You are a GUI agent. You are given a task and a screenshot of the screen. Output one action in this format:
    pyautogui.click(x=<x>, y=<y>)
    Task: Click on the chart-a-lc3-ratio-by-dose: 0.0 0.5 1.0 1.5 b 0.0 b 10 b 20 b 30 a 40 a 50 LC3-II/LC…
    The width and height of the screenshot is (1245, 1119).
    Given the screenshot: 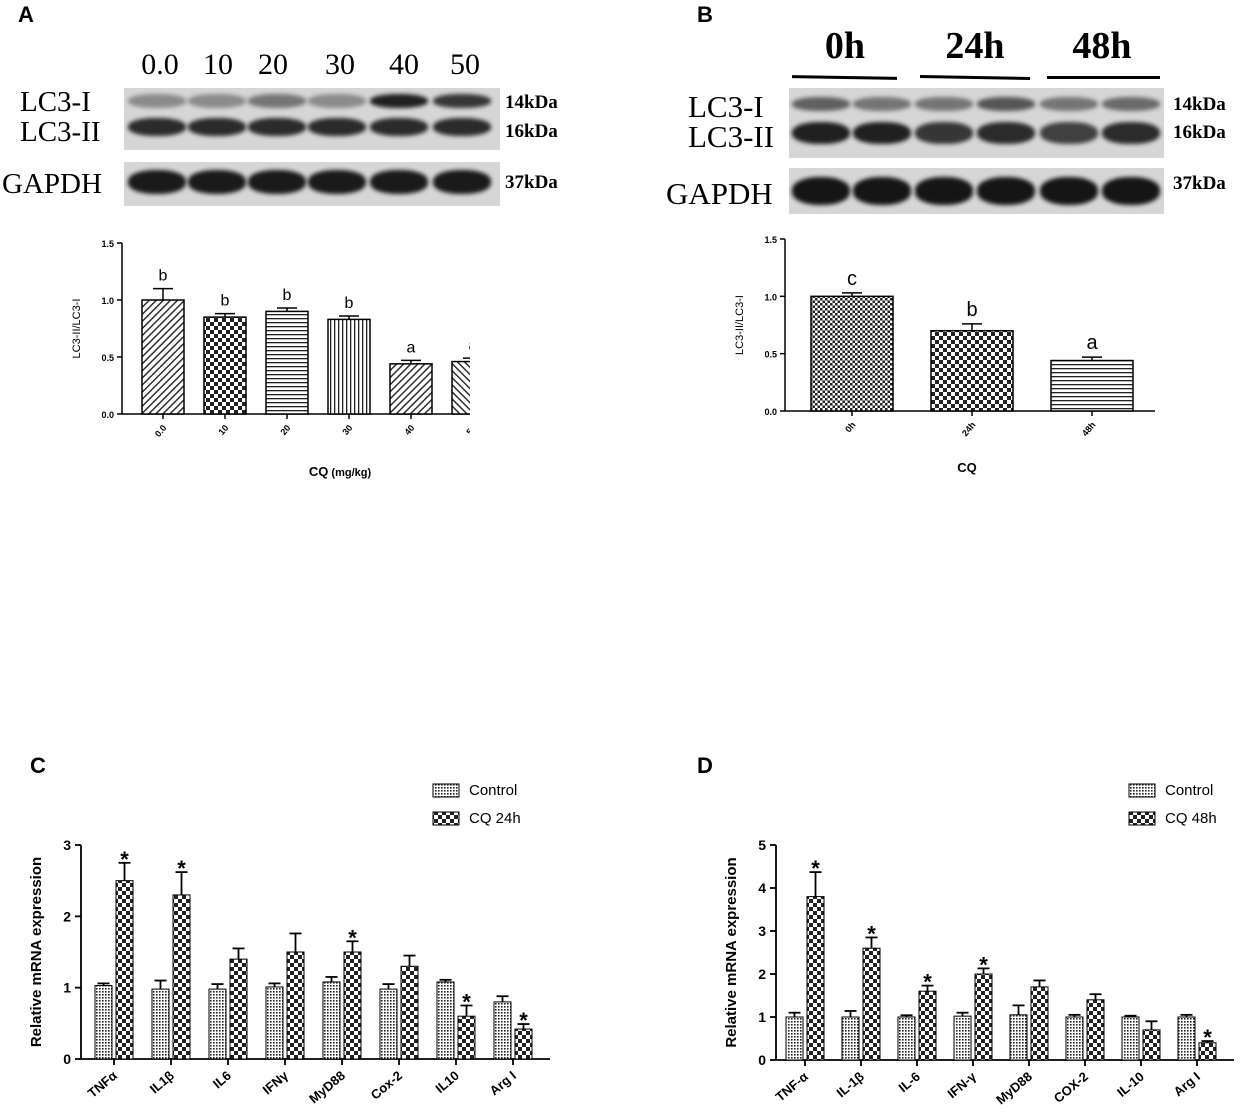 What is the action you would take?
    pyautogui.click(x=270, y=359)
    